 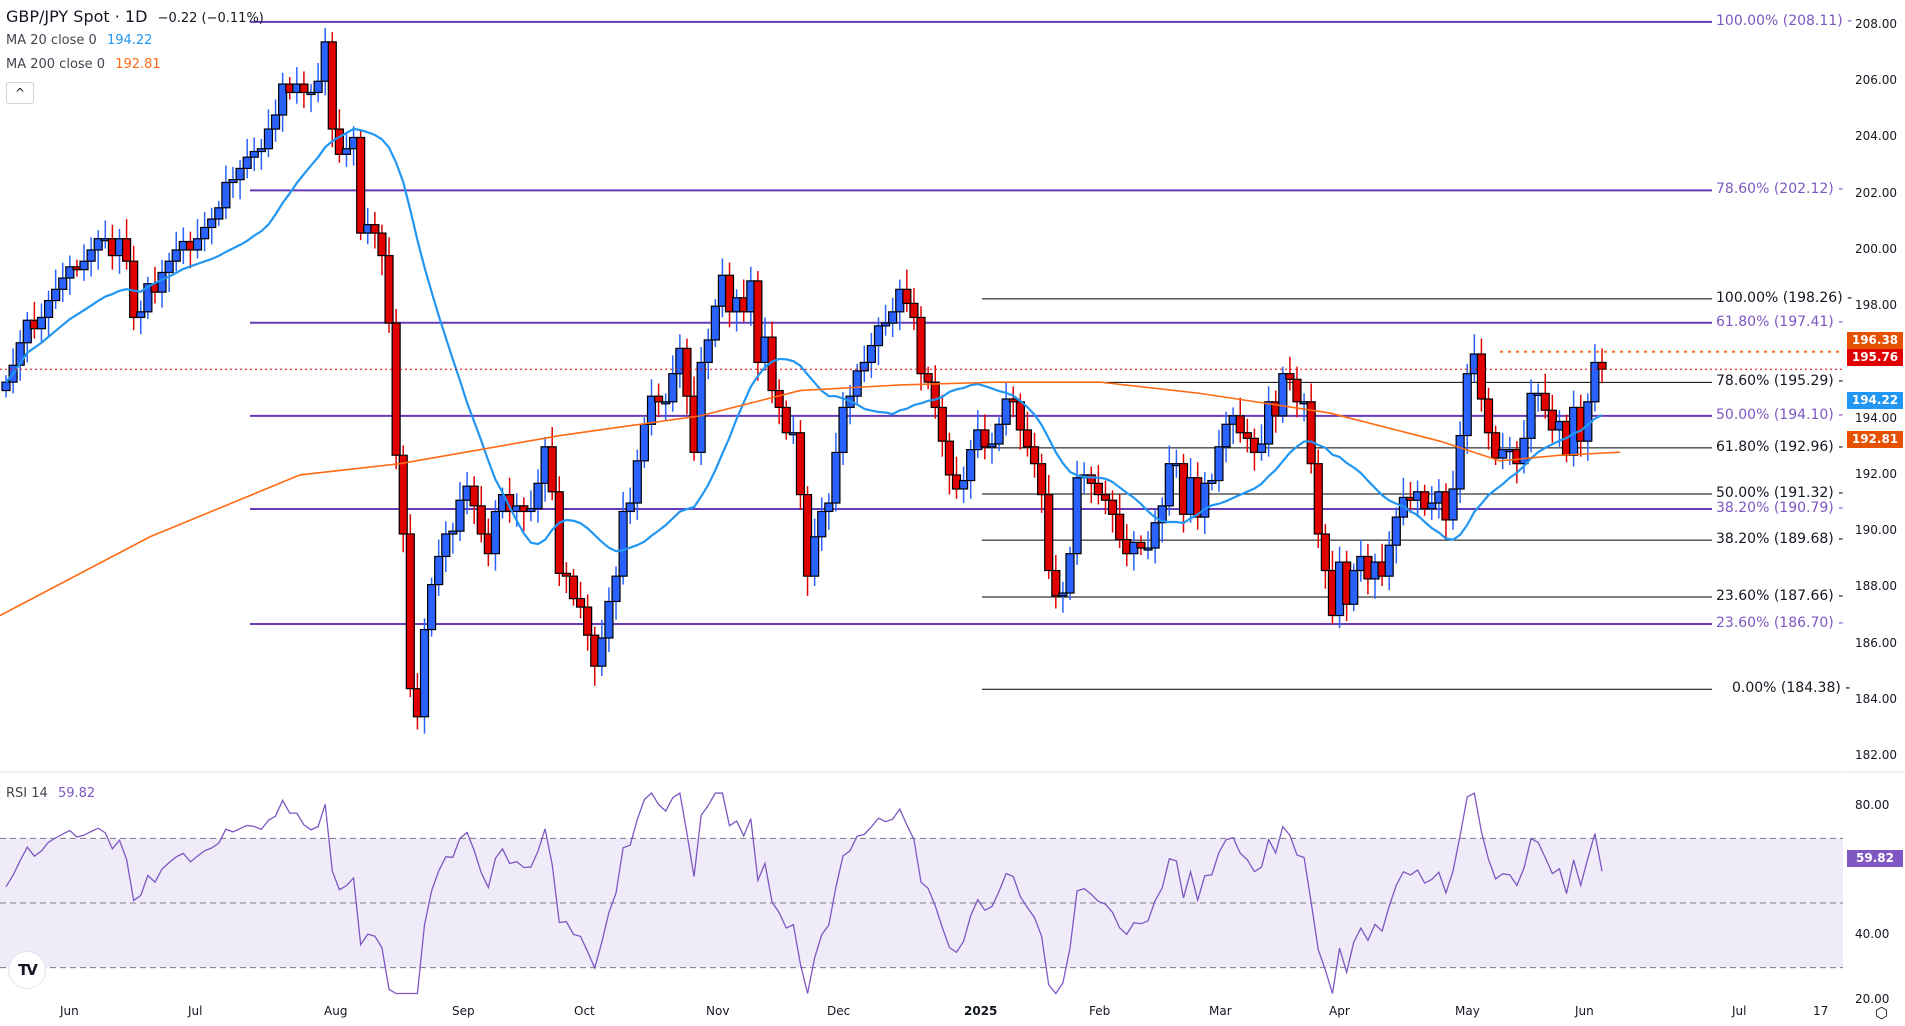 I want to click on fib-major-label: 100.00% (208.11) -, so click(x=1784, y=20).